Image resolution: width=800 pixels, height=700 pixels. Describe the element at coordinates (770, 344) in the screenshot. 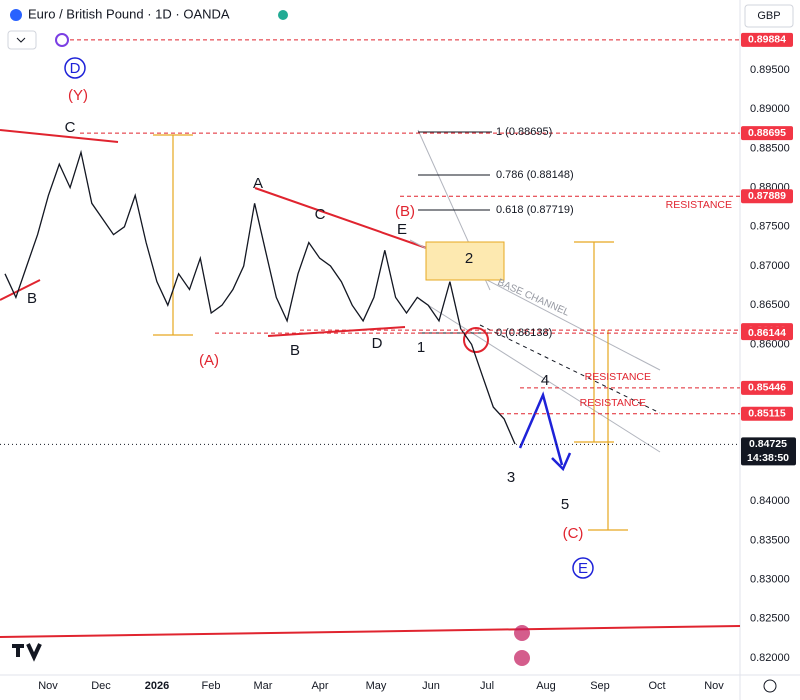

I see `y-tick-label: 0.86000` at that location.